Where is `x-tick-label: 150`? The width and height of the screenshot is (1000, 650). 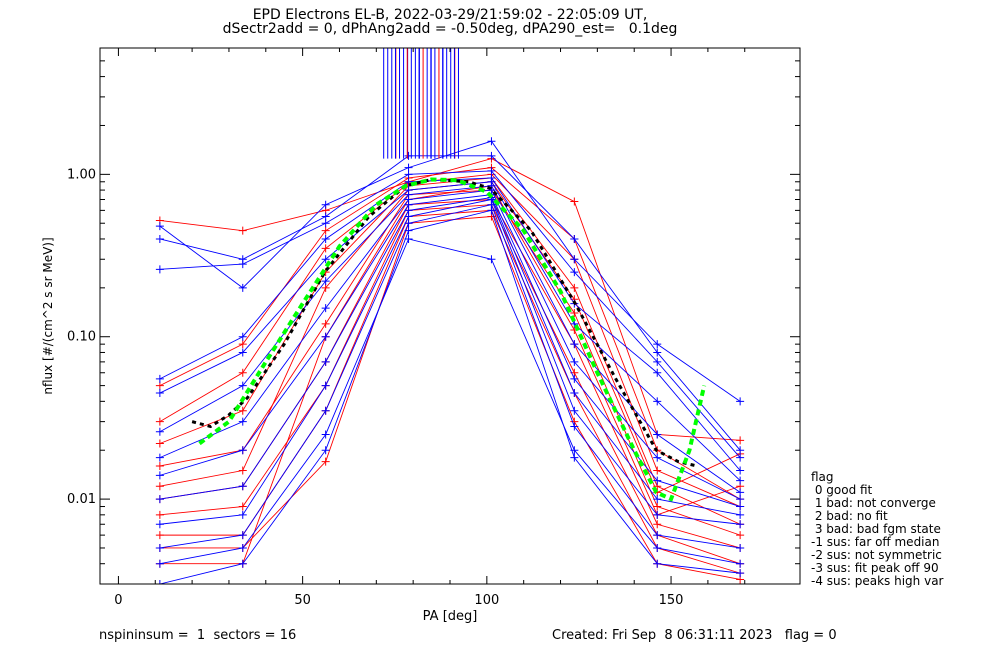
x-tick-label: 150 is located at coordinates (671, 600).